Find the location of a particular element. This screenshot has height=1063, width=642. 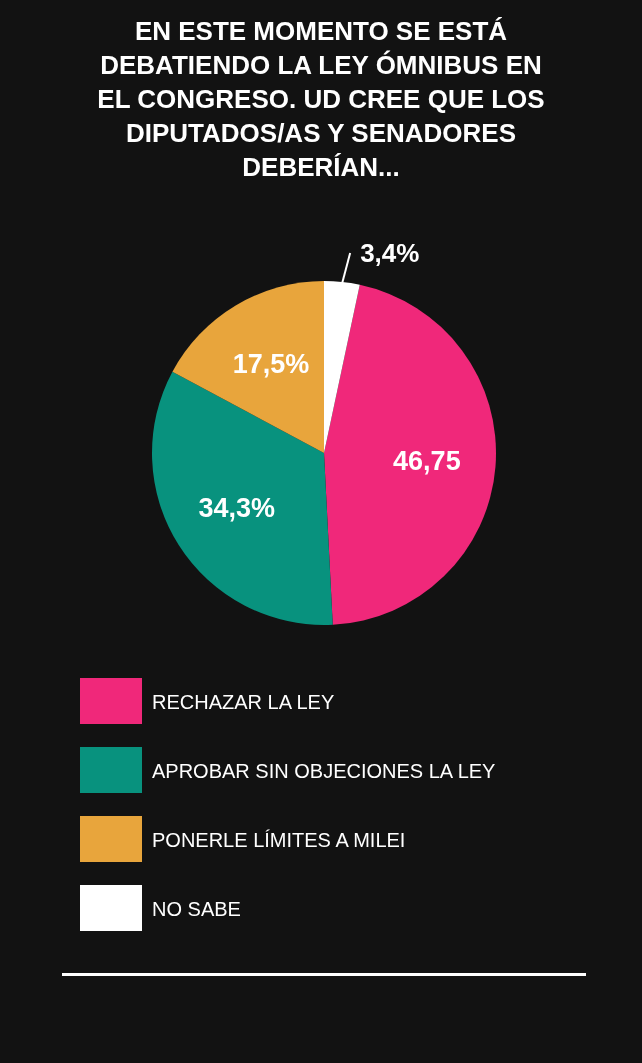

legend-label: NO SABE is located at coordinates (196, 909).